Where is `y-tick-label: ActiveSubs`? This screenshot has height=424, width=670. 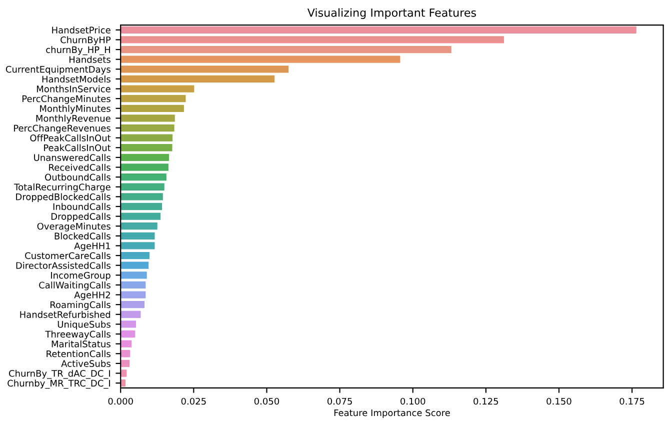
y-tick-label: ActiveSubs is located at coordinates (85, 363).